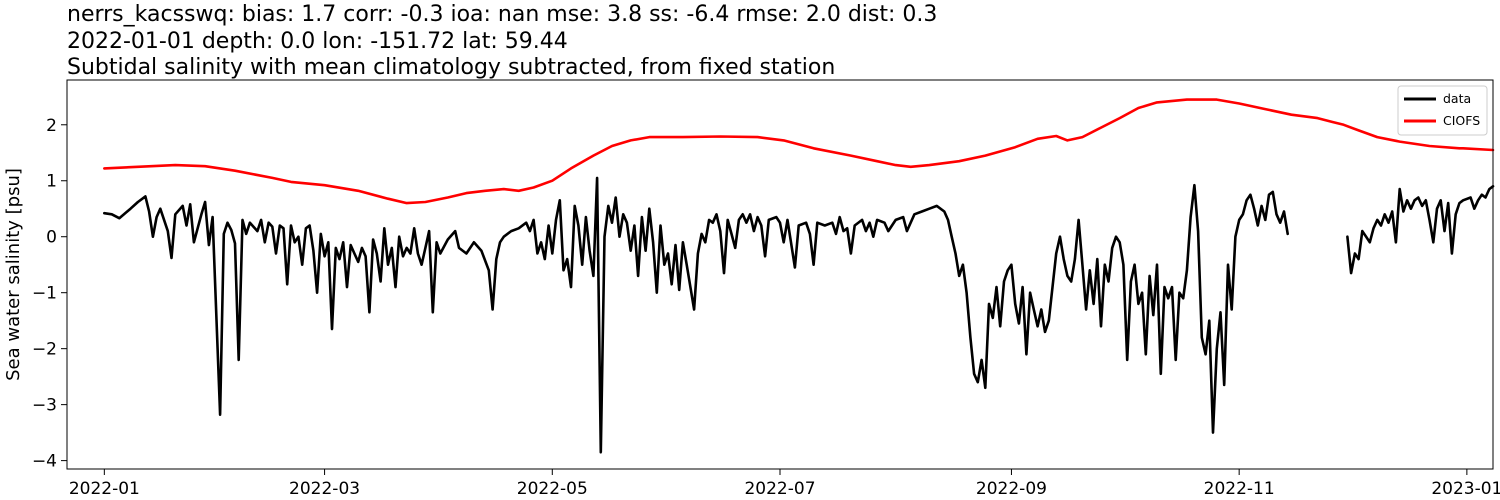  Describe the element at coordinates (1465, 489) in the screenshot. I see `x-tick-label-6: 2023-01` at that location.